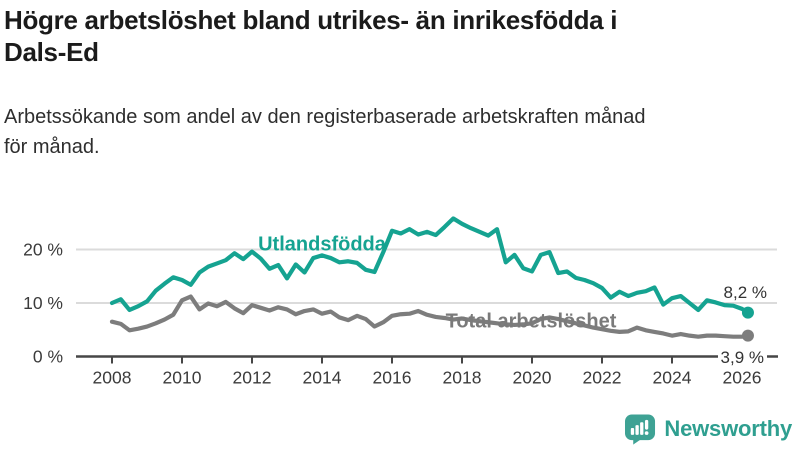 This screenshot has width=800, height=450. Describe the element at coordinates (728, 428) in the screenshot. I see `newsworthy-logo-text: Newsworthy` at that location.